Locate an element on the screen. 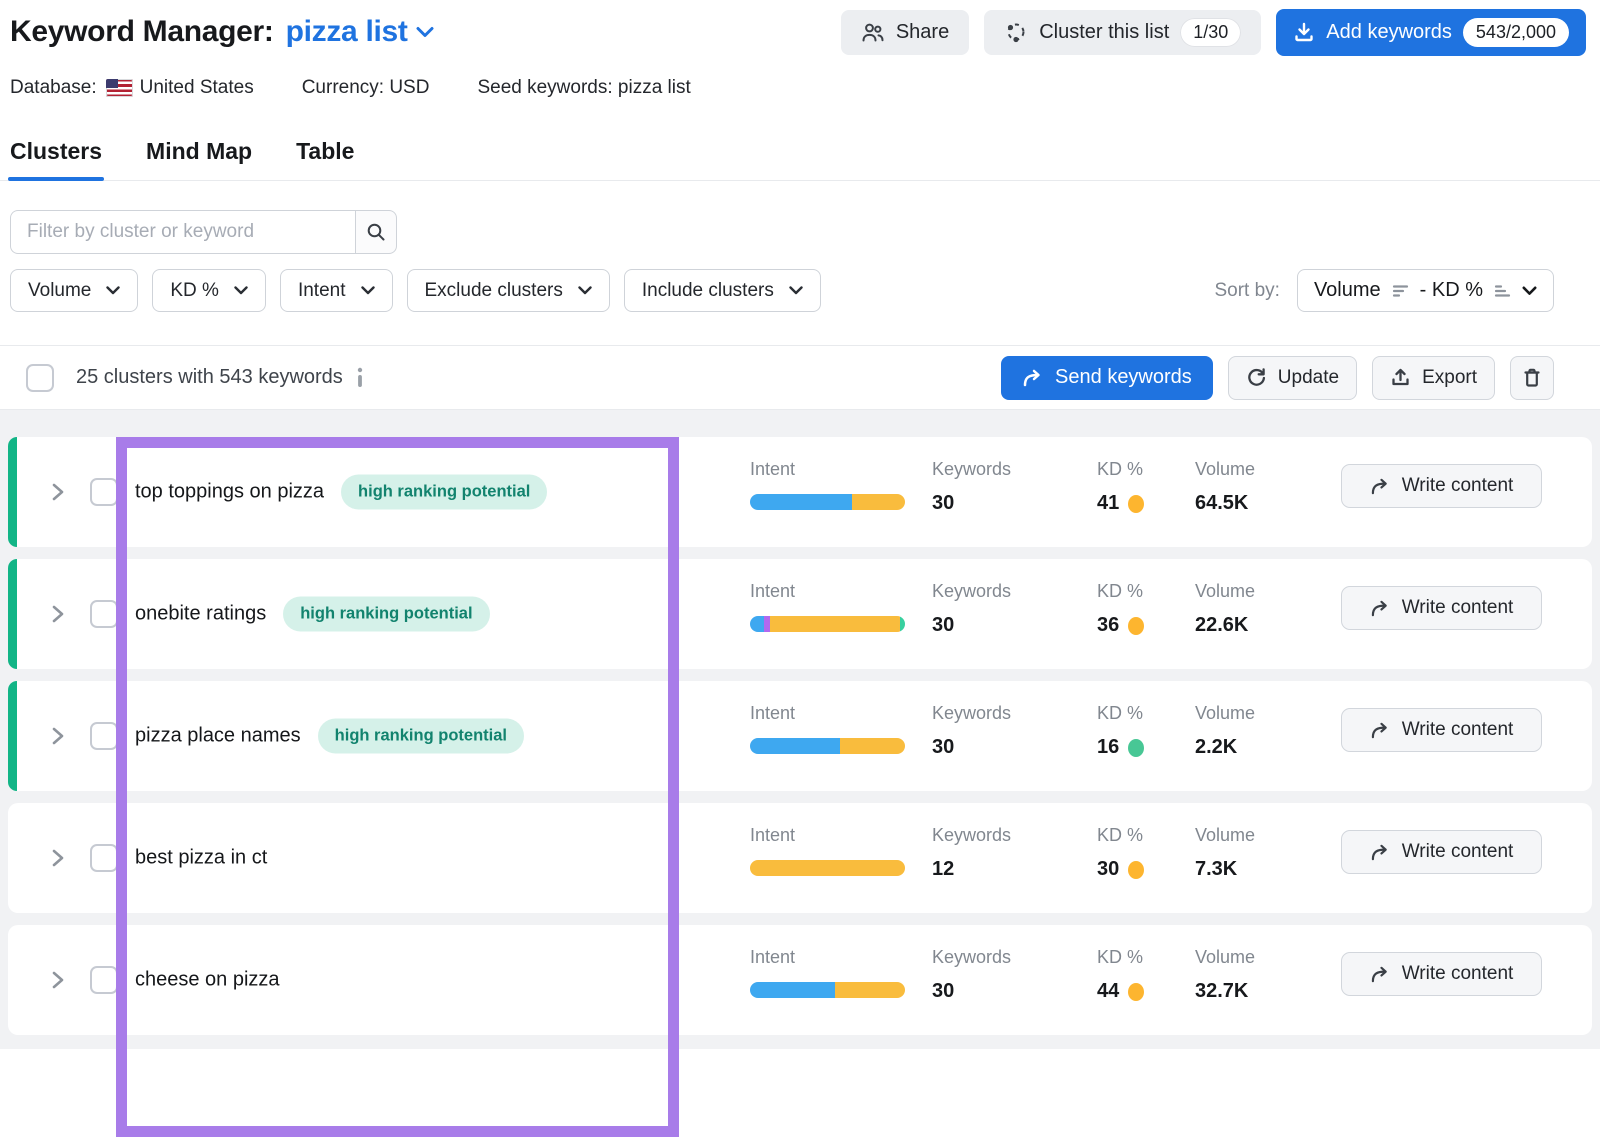 This screenshot has height=1137, width=1600. send-keywords-button: Send keywords is located at coordinates (1107, 377).